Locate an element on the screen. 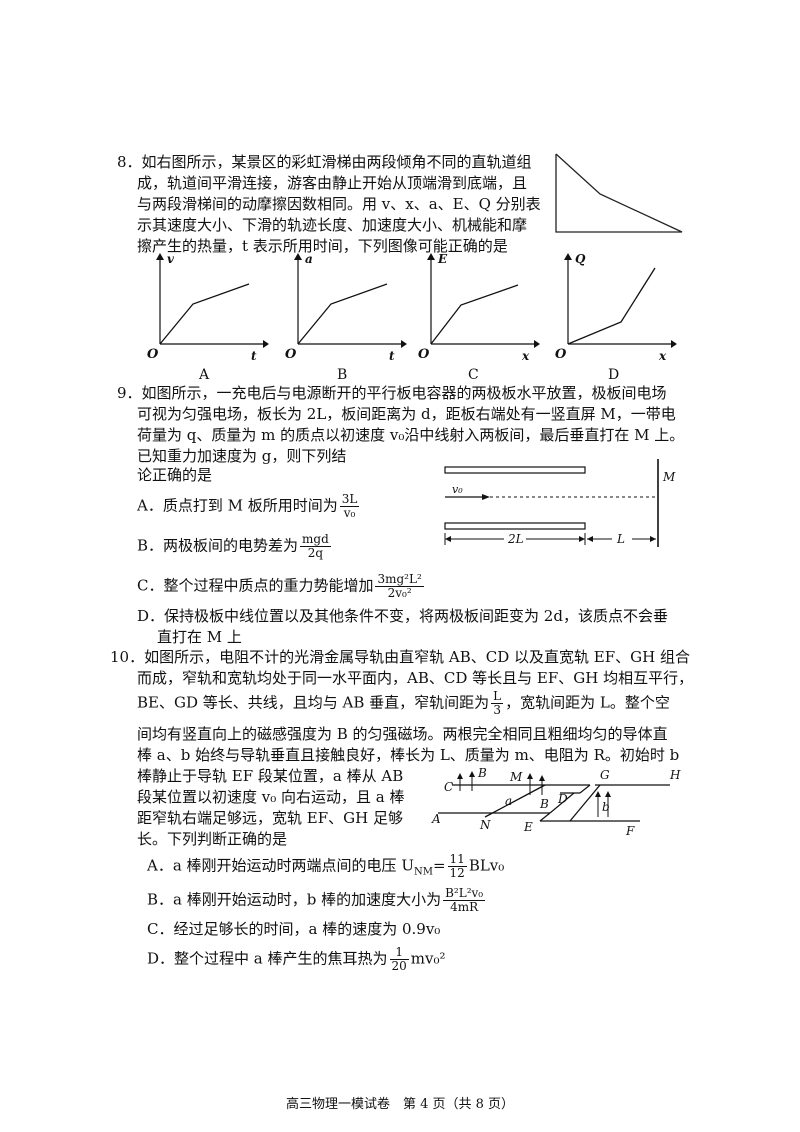 This screenshot has height=1132, width=800. label-g: G is located at coordinates (605, 775).